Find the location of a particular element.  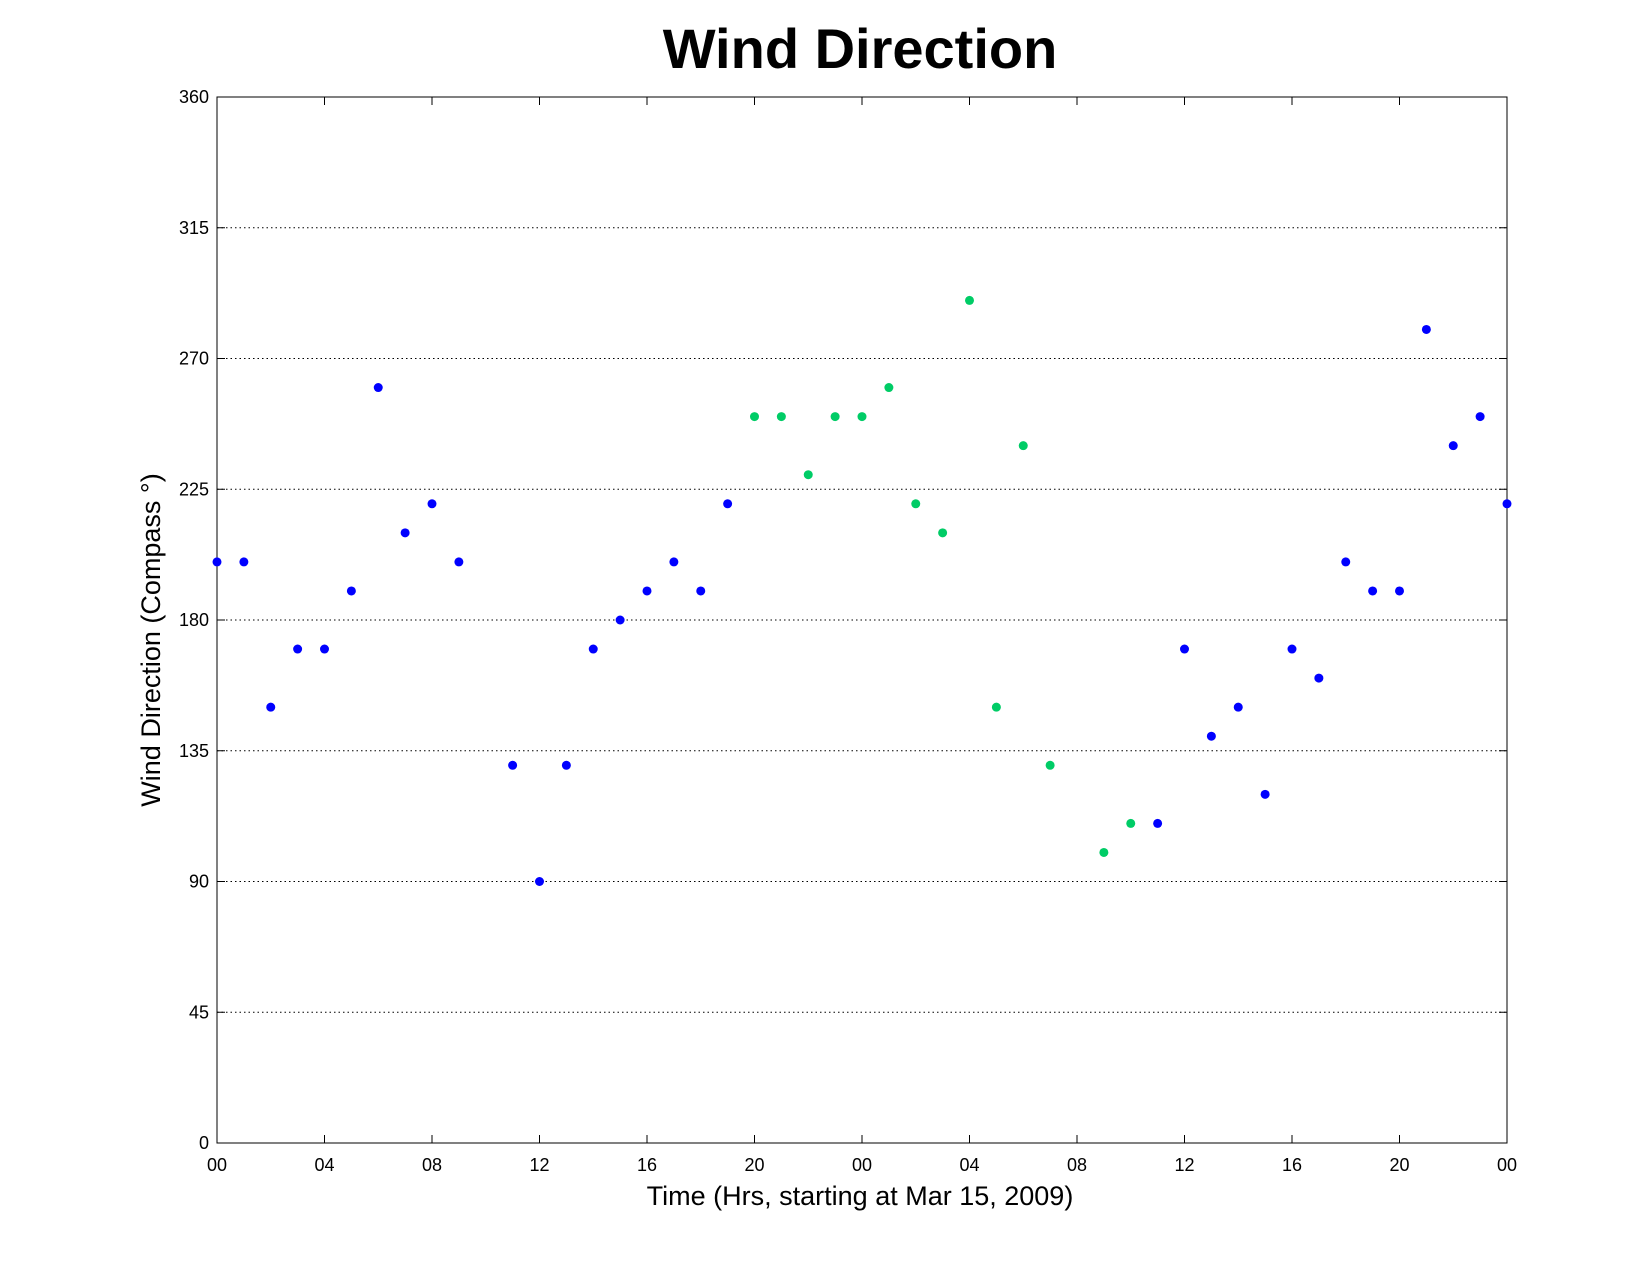

y-tick-label: 315 is located at coordinates (194, 228).